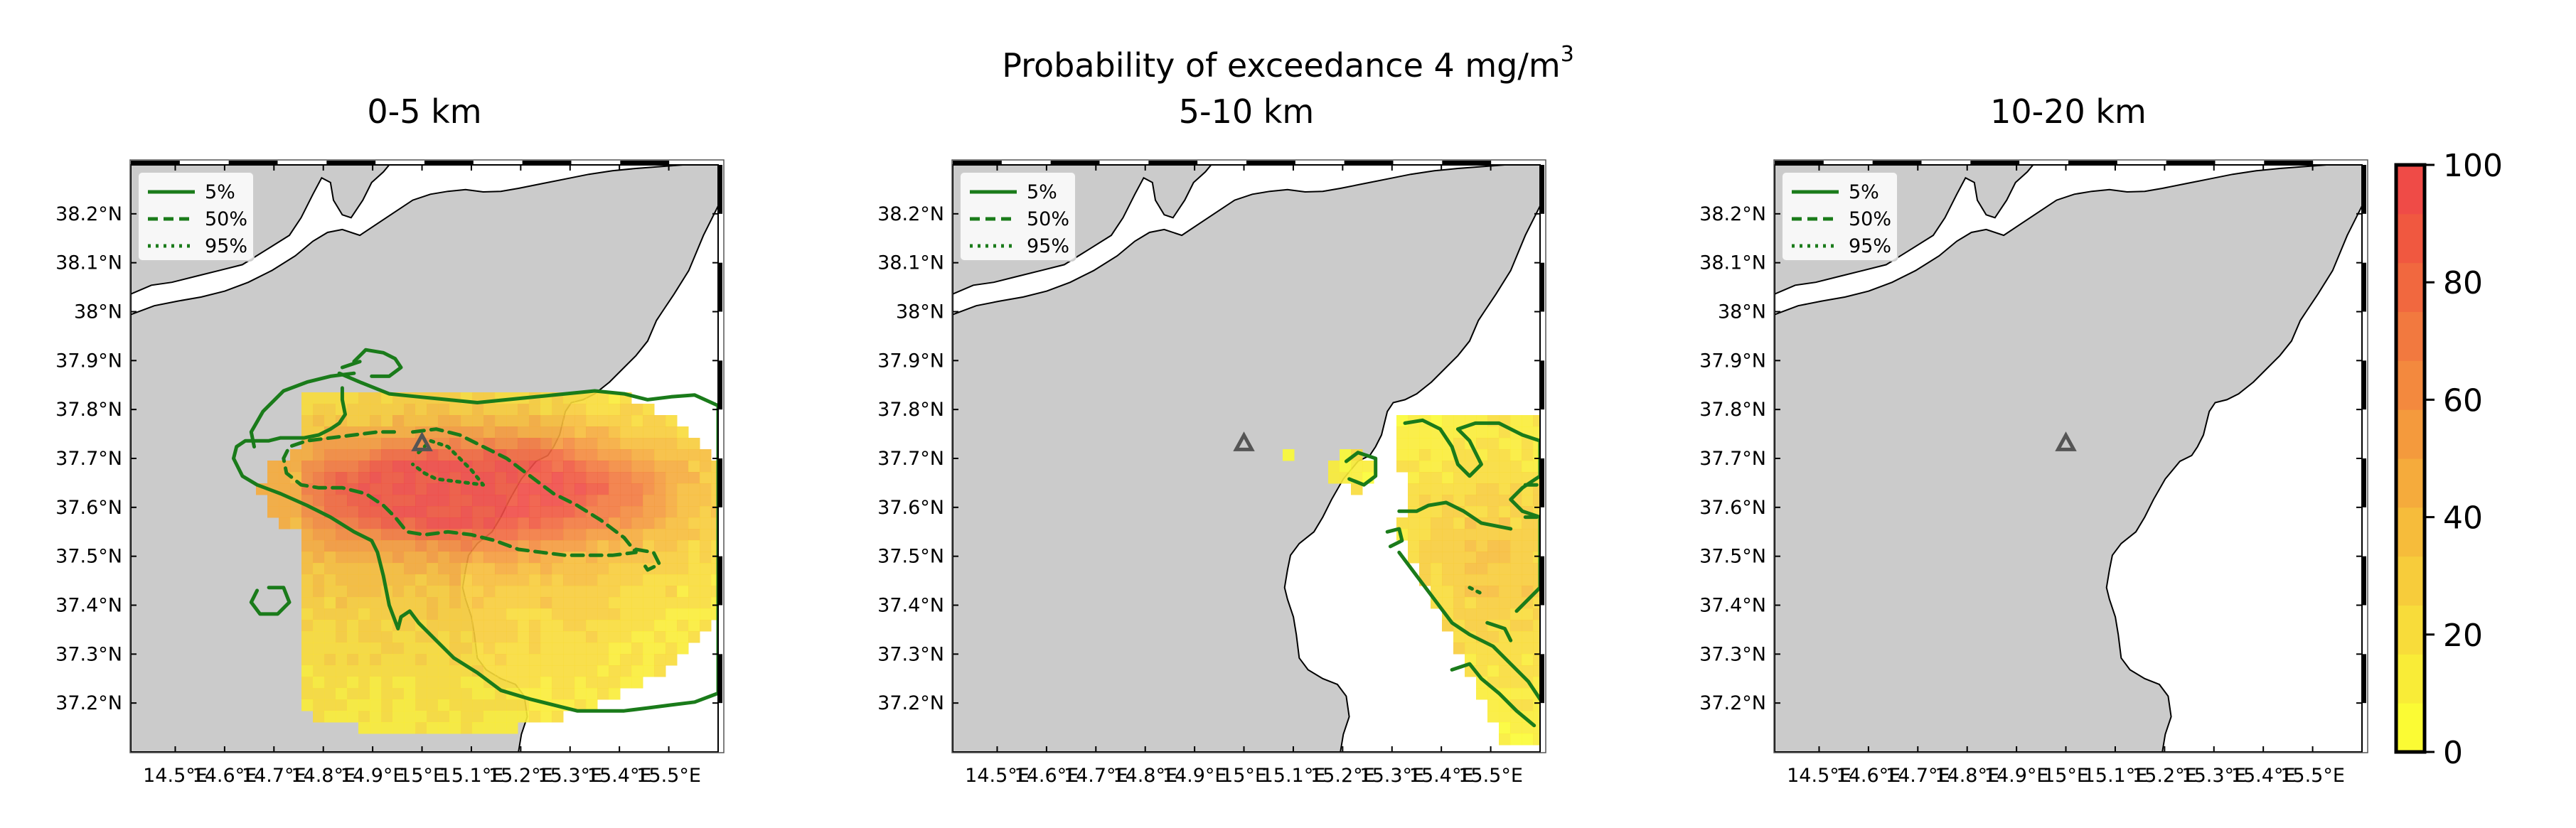 The height and width of the screenshot is (828, 2576). Describe the element at coordinates (1246, 111) in the screenshot. I see `panel-title-5-10km: 5-10 km` at that location.